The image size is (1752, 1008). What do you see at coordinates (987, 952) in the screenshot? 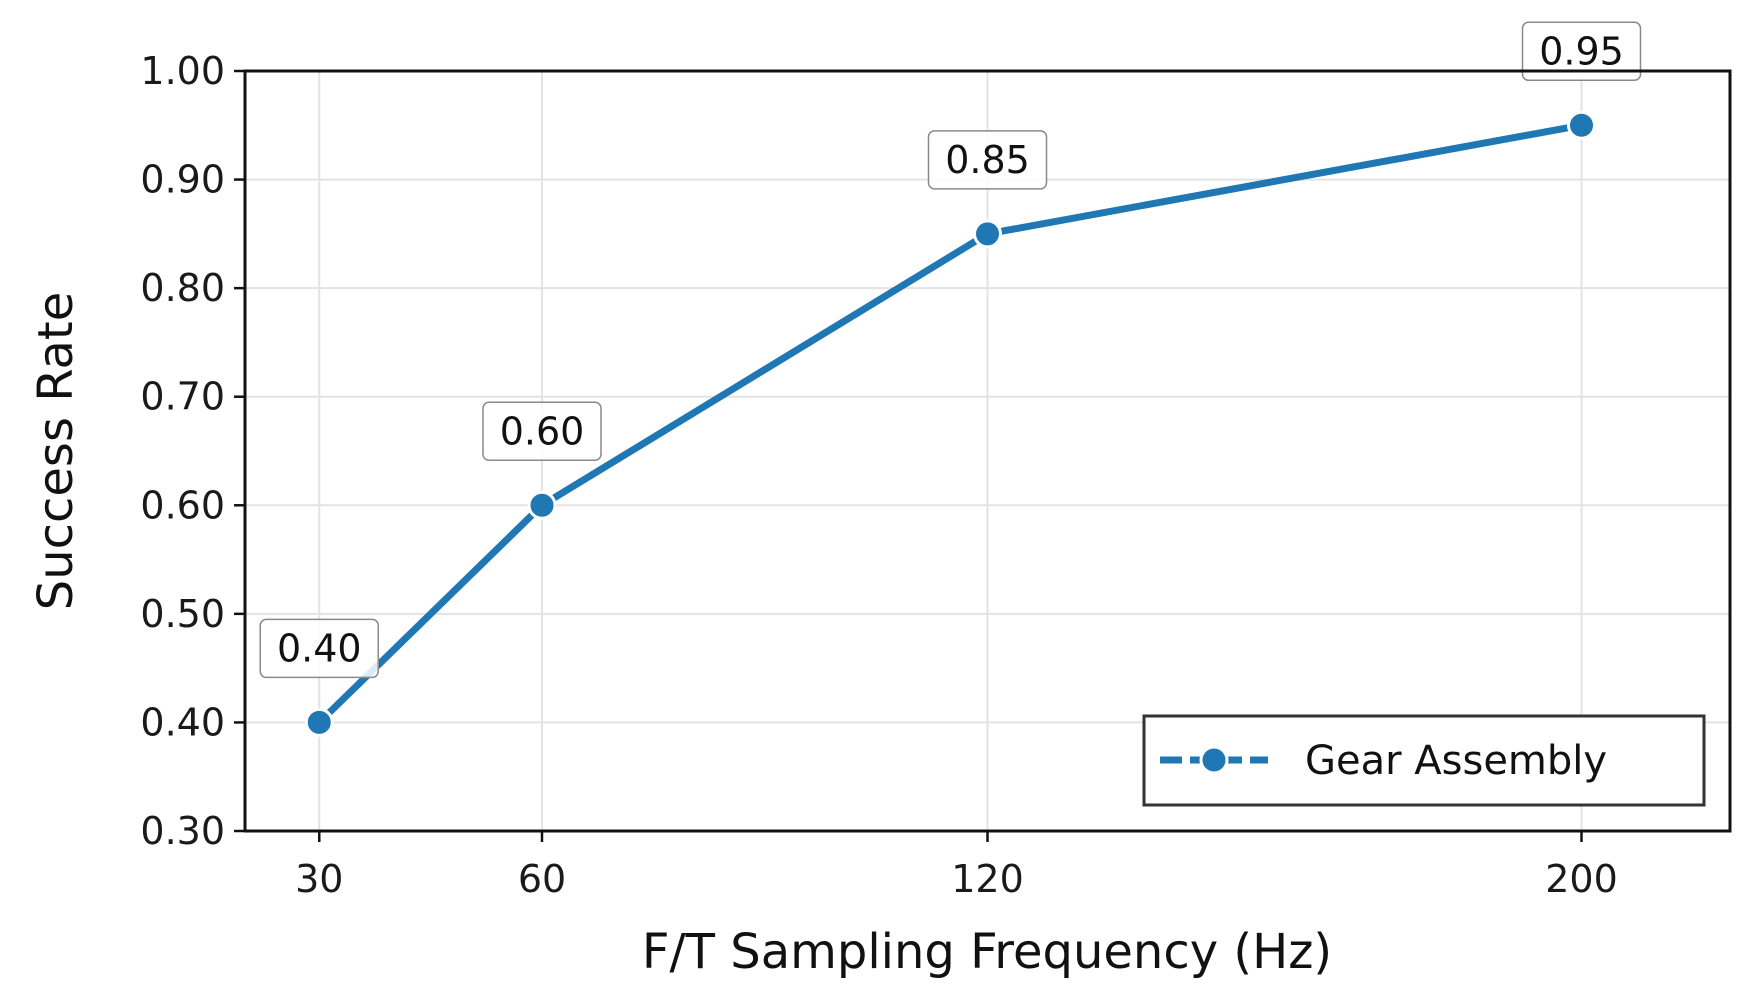
I see `x-axis-title: F/T Sampling Frequency (Hz)` at bounding box center [987, 952].